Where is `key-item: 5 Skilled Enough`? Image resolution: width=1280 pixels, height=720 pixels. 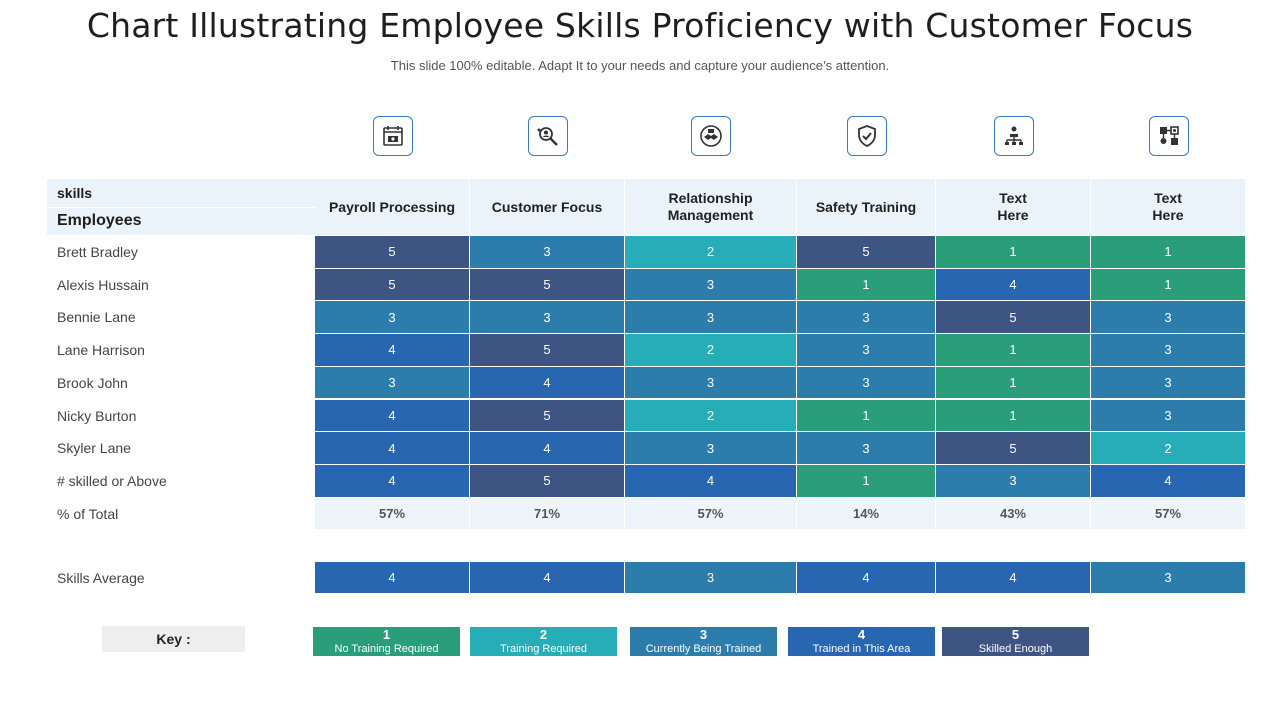 key-item: 5 Skilled Enough is located at coordinates (1015, 641).